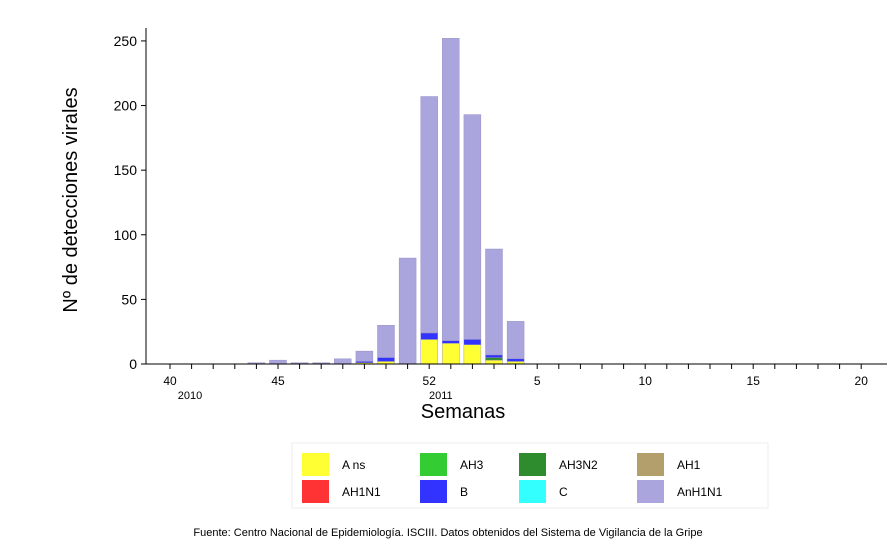 This screenshot has width=896, height=560. I want to click on y-tick-label: 200, so click(126, 106).